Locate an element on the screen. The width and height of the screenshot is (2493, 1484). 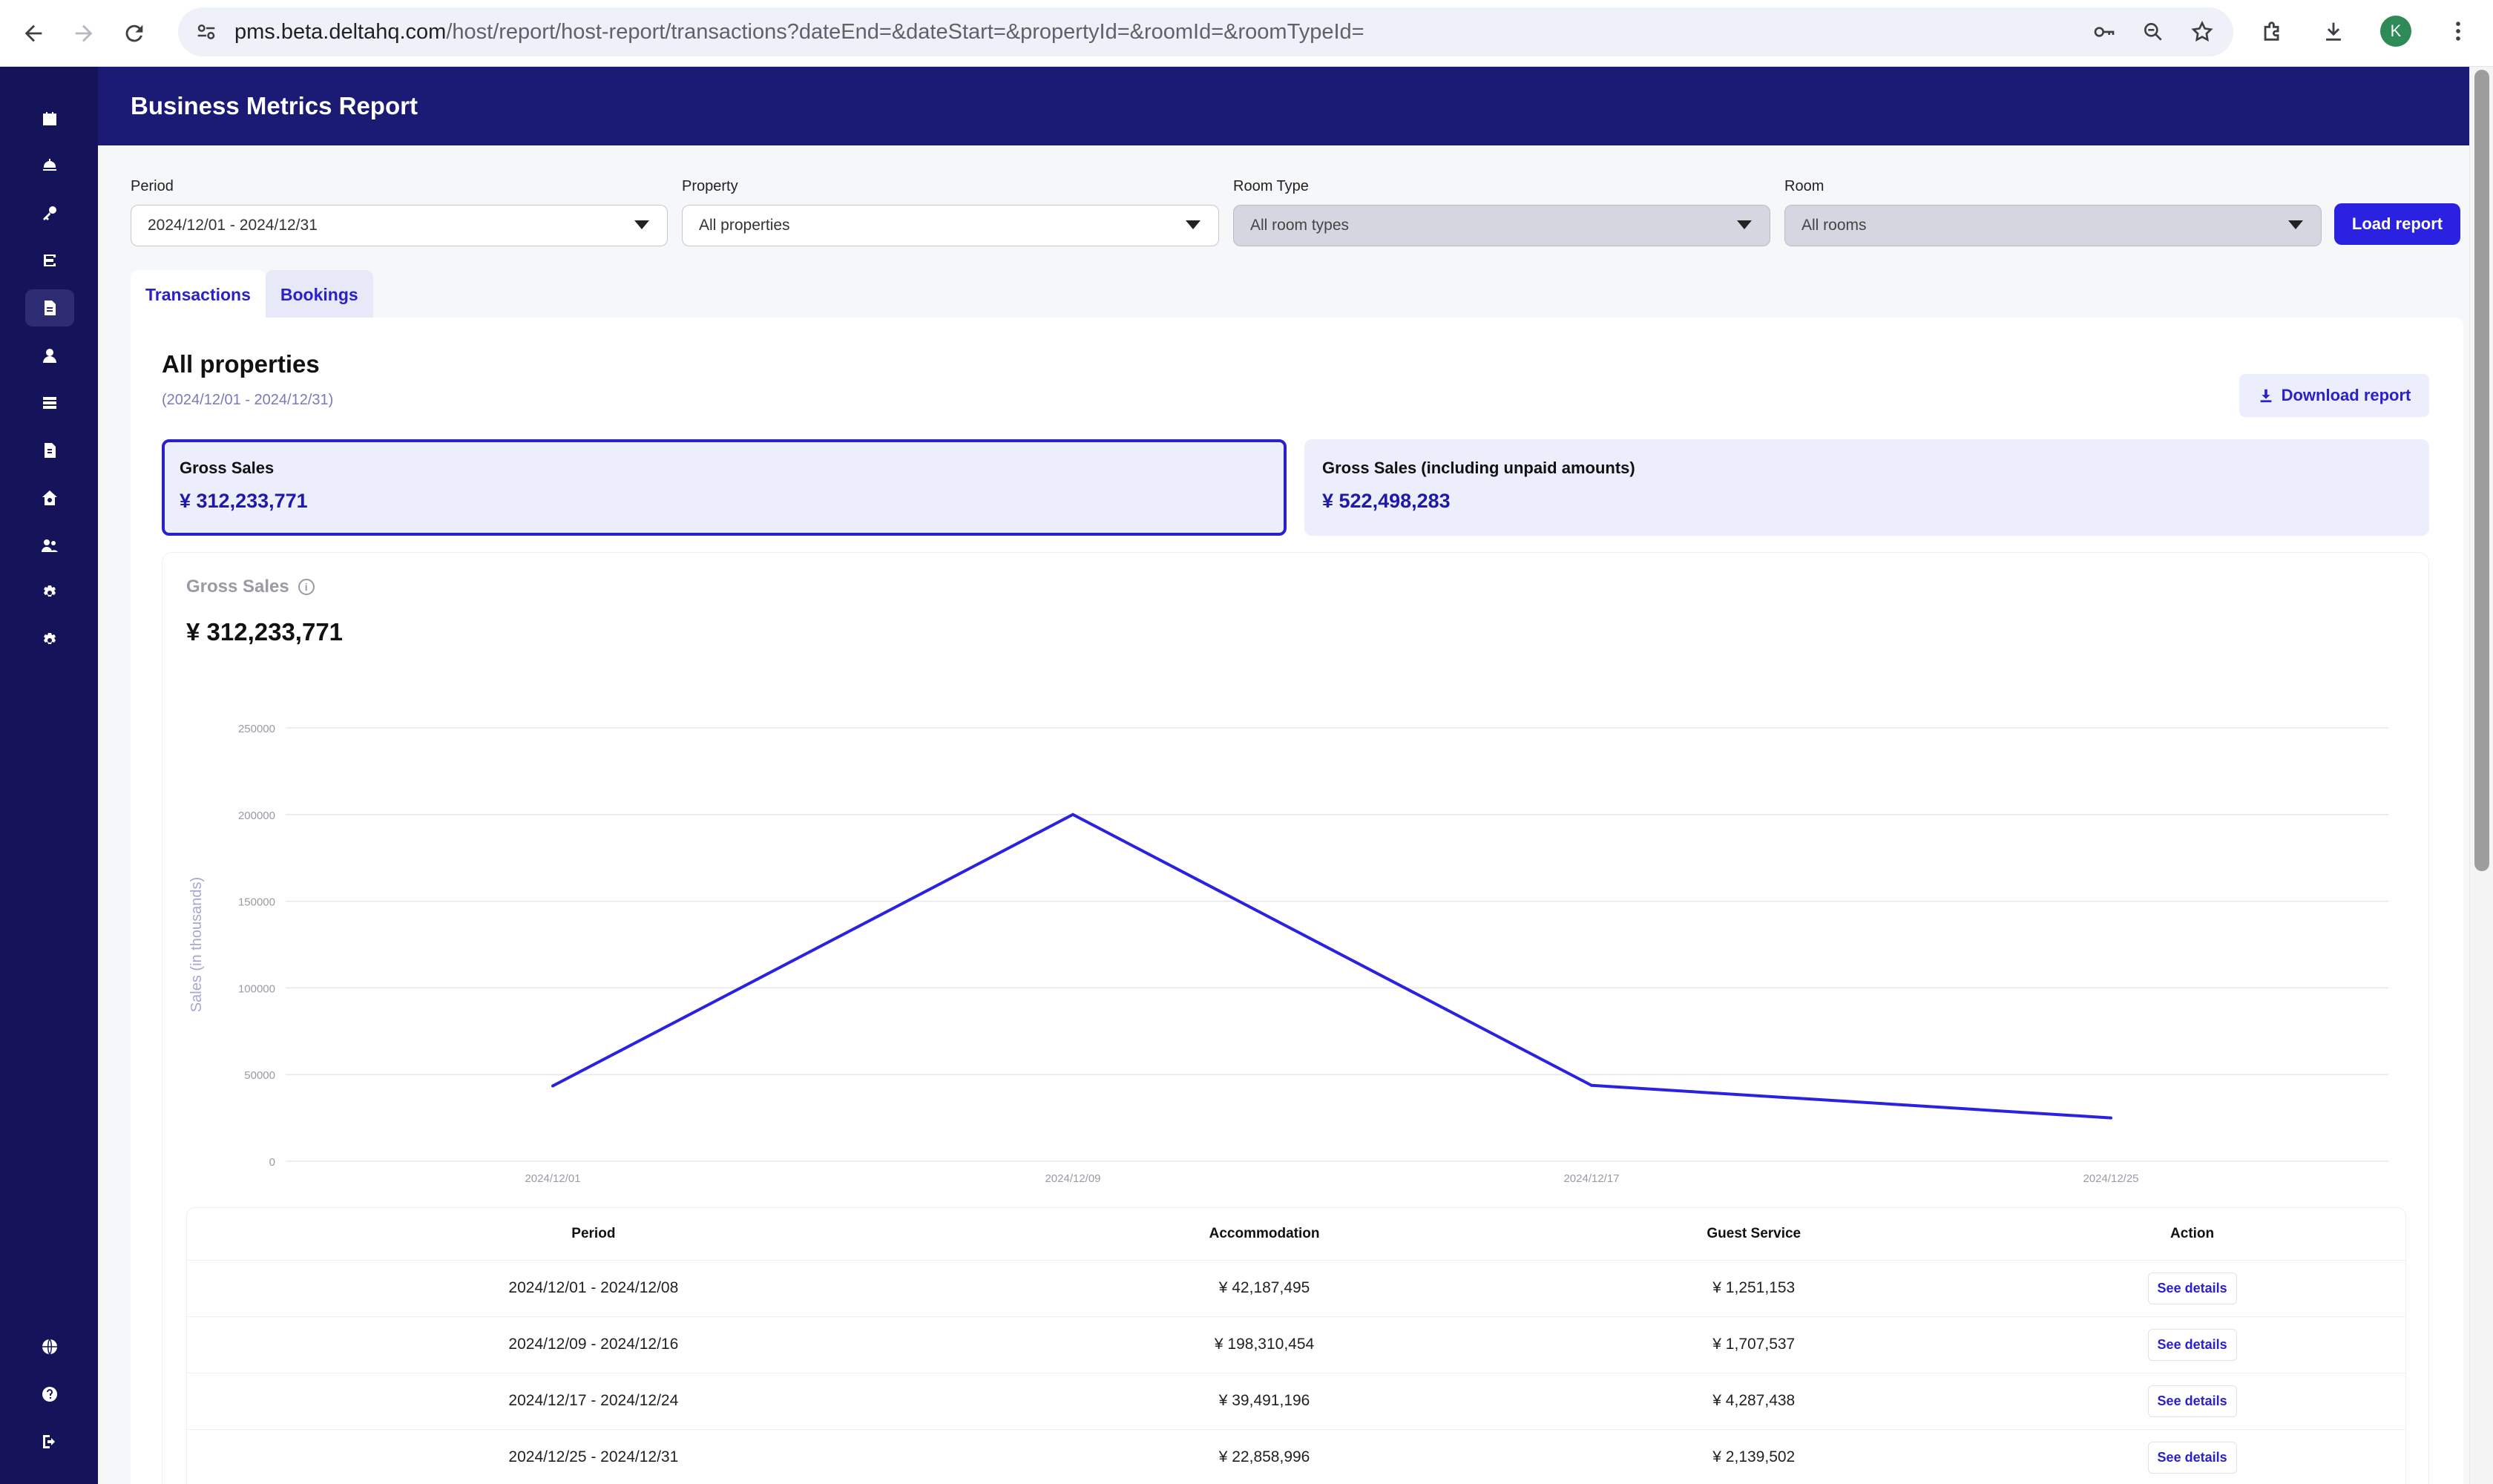
report-date-range: (2024/12/01 - 2024/12/31) is located at coordinates (248, 400).